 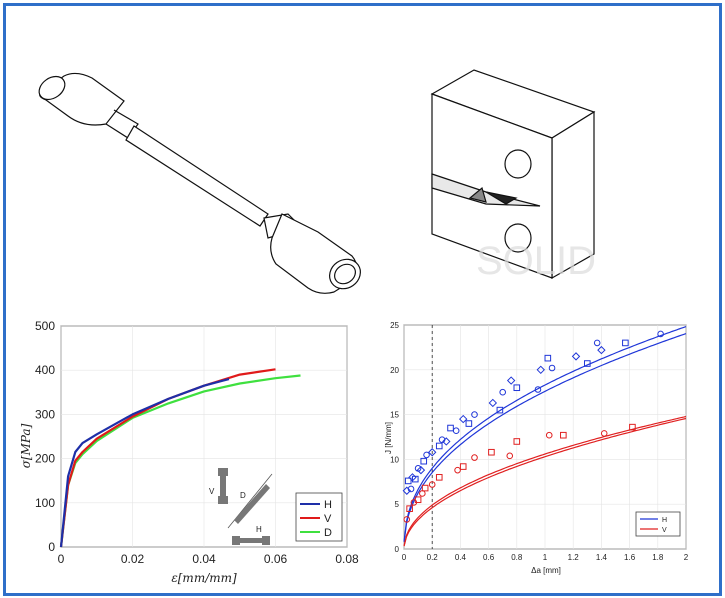 What do you see at coordinates (461, 557) in the screenshot?
I see `chart2-x-tick-label: 0.4` at bounding box center [461, 557].